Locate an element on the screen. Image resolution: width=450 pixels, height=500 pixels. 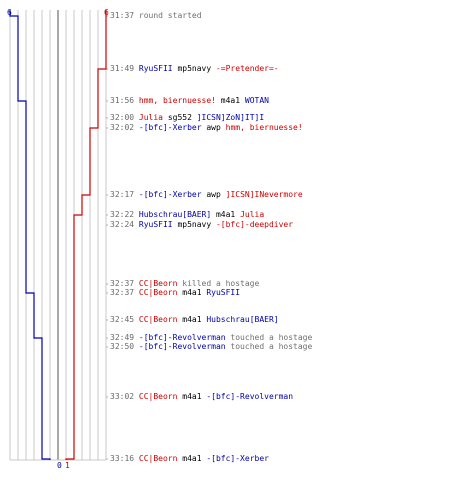
ct-top-label: 6 is located at coordinates (106, 12).